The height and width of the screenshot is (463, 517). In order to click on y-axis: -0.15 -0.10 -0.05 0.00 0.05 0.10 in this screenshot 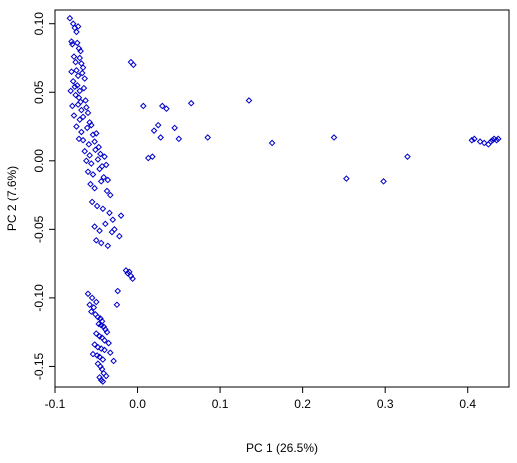, I will do `click(43, 196)`.